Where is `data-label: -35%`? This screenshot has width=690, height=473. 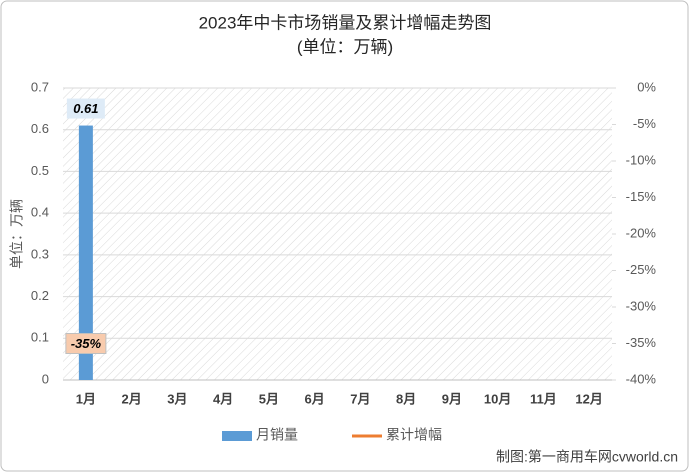 data-label: -35% is located at coordinates (86, 343).